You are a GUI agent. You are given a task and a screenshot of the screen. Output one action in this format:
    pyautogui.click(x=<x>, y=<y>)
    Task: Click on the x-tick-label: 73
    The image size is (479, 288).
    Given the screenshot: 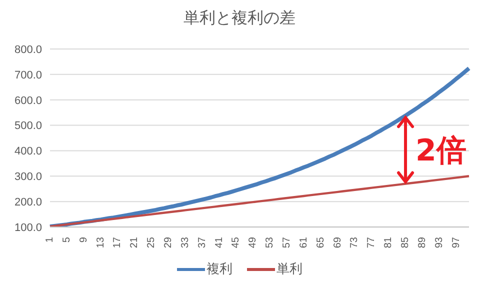 What is the action you would take?
    pyautogui.click(x=354, y=242)
    